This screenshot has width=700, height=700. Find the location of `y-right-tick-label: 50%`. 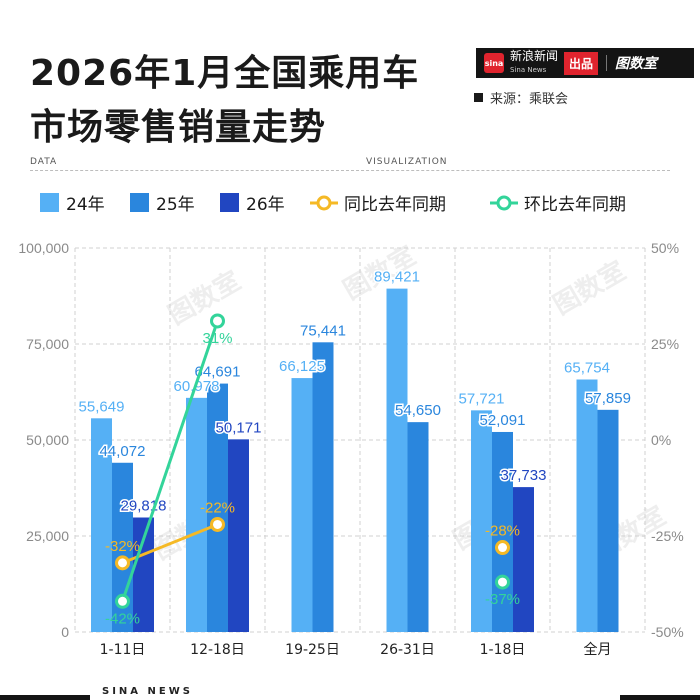

y-right-tick-label: 50% is located at coordinates (665, 248).